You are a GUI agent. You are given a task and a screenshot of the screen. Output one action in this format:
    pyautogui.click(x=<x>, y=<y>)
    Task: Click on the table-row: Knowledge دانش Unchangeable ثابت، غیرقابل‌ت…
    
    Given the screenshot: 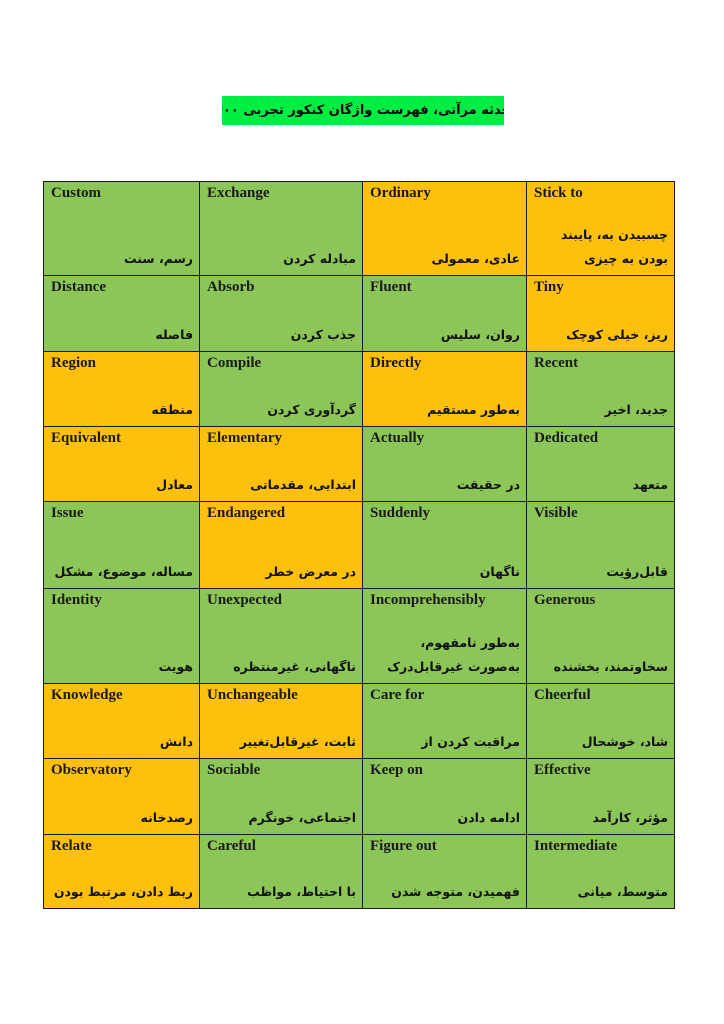 What is the action you would take?
    pyautogui.click(x=359, y=721)
    